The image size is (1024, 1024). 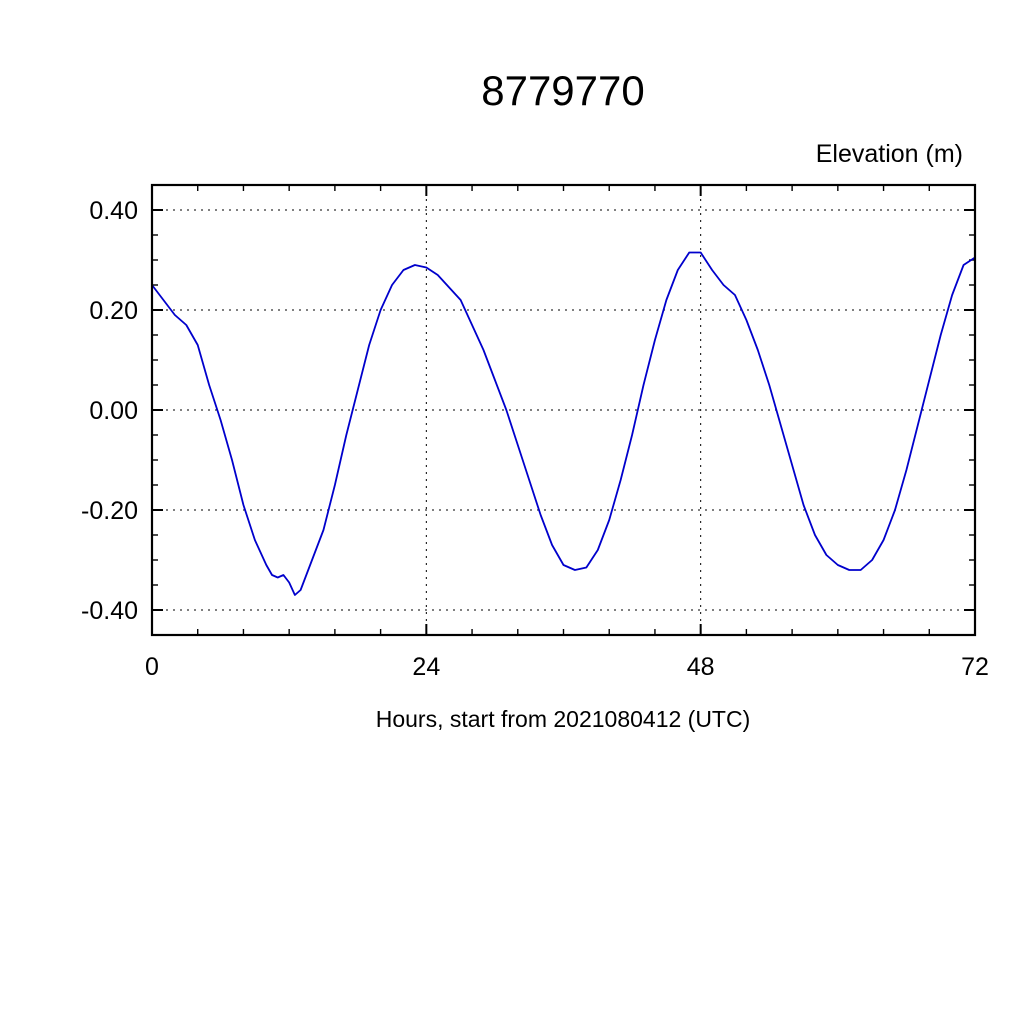 What do you see at coordinates (563, 719) in the screenshot?
I see `x-axis-title: Hours, start from 2021080412 (UTC)` at bounding box center [563, 719].